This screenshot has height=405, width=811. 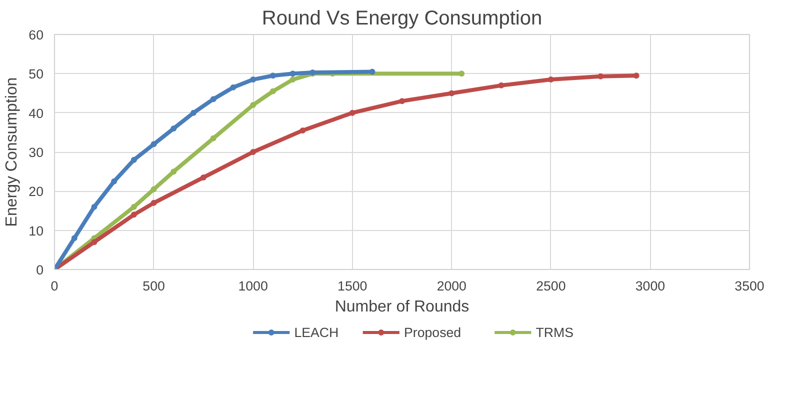 What do you see at coordinates (253, 286) in the screenshot?
I see `x-tick-label: 1000` at bounding box center [253, 286].